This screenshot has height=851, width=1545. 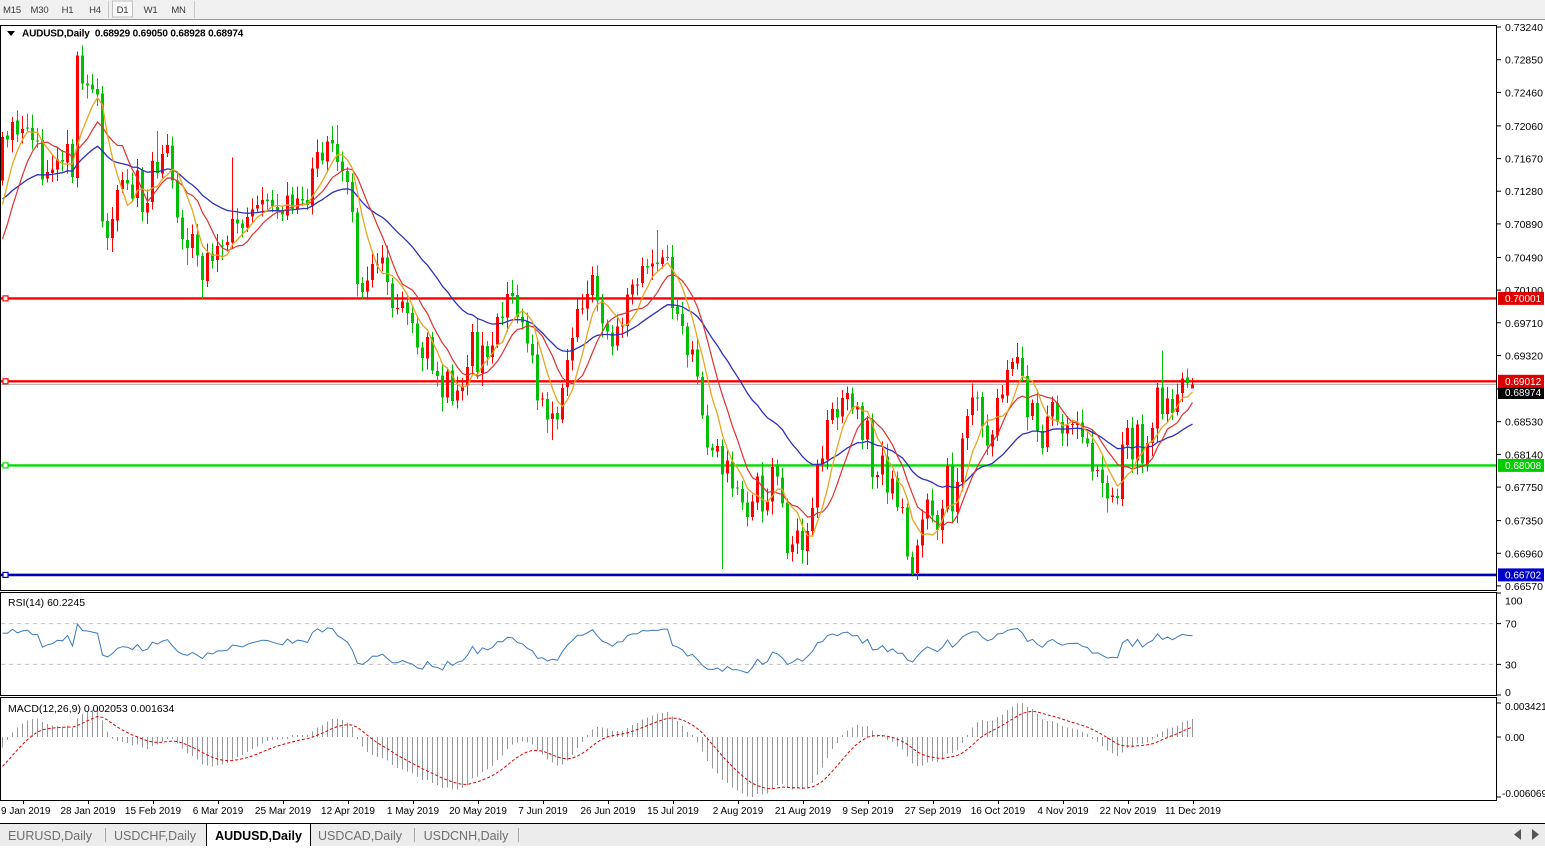 I want to click on svg-text: 15 Jul 2019, so click(x=673, y=811).